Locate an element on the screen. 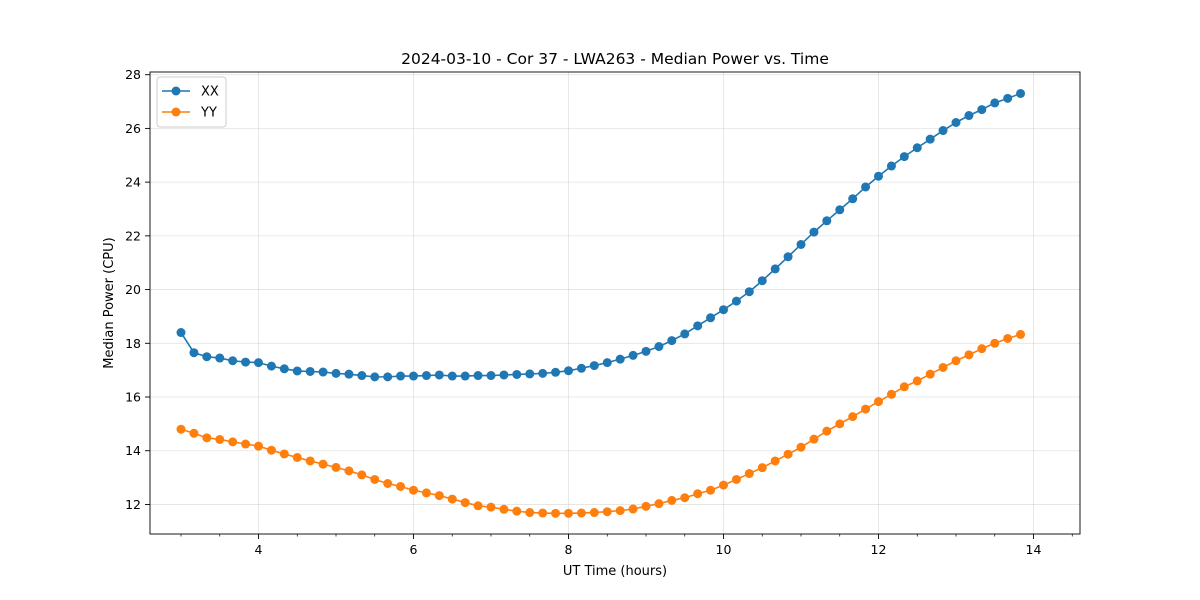 The width and height of the screenshot is (1200, 600). x-tick-label: 4 is located at coordinates (259, 549).